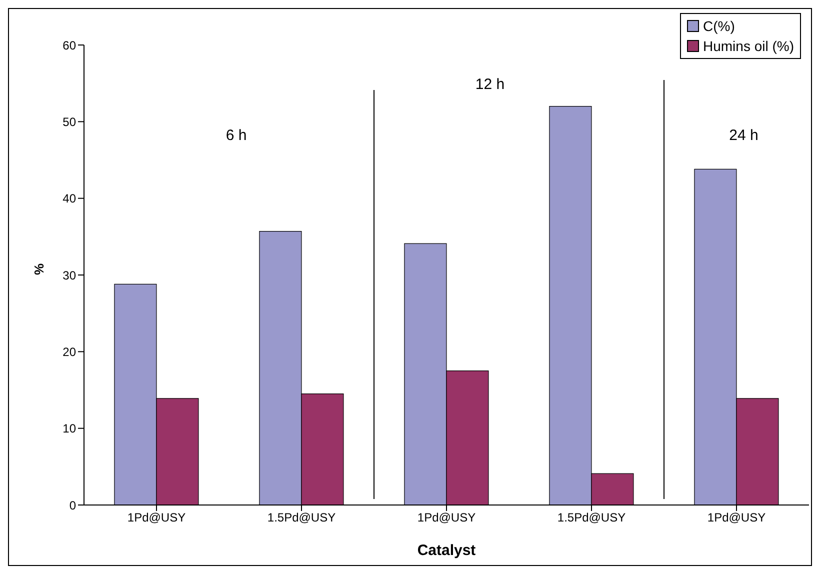  Describe the element at coordinates (236, 135) in the screenshot. I see `annotation: 6 h` at that location.